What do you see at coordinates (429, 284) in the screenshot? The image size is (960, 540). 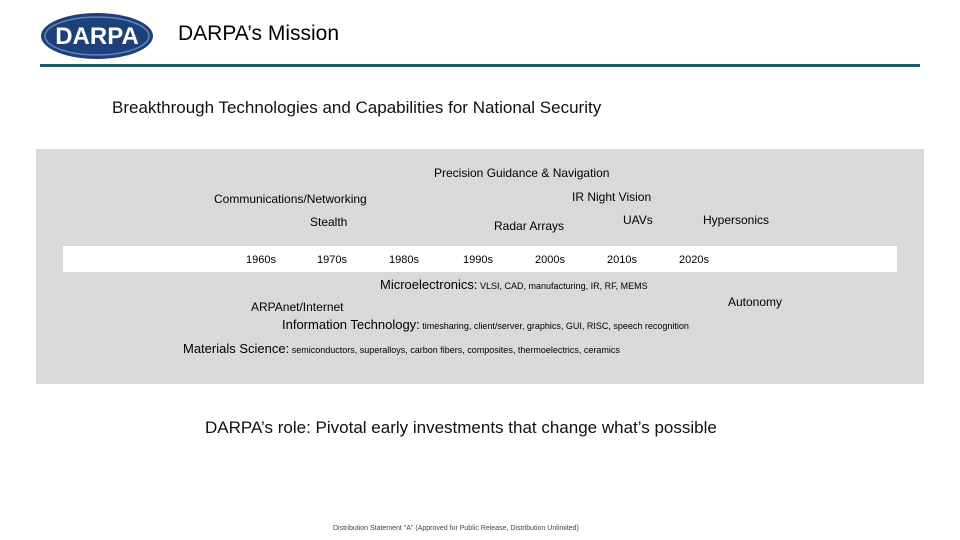 I see `microelectronics-label: Microelectronics:` at bounding box center [429, 284].